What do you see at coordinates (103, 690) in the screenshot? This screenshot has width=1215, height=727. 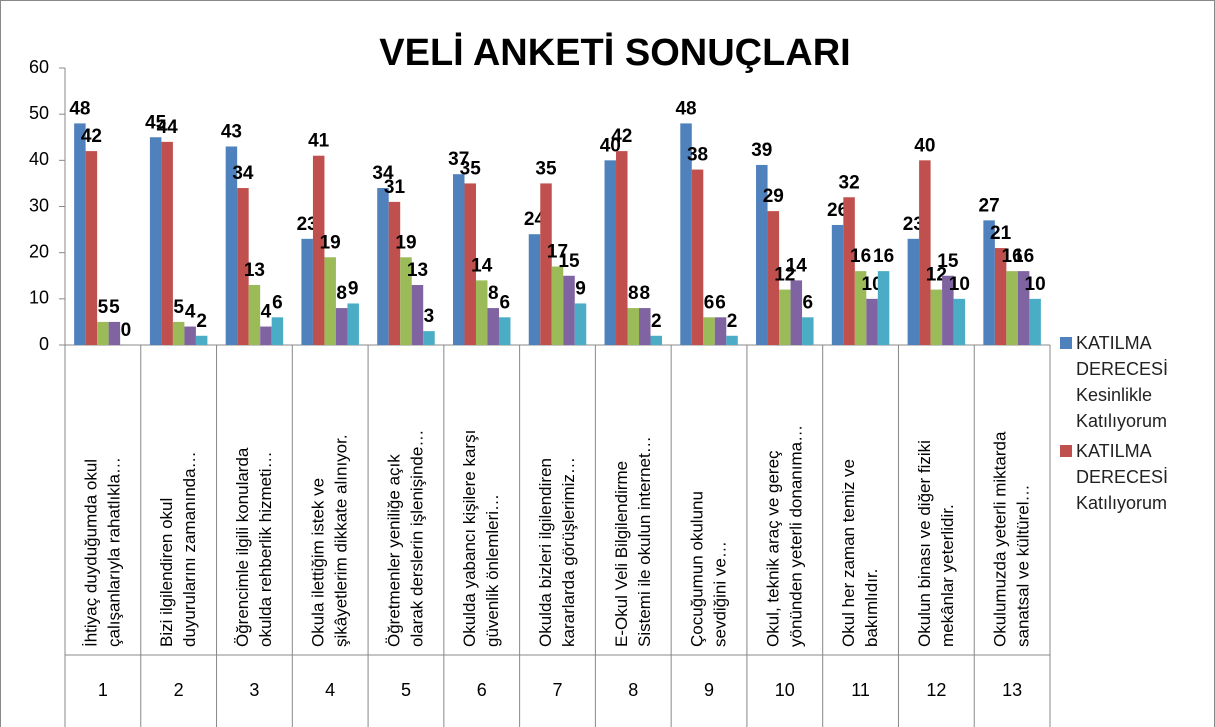 I see `group-label: 1` at bounding box center [103, 690].